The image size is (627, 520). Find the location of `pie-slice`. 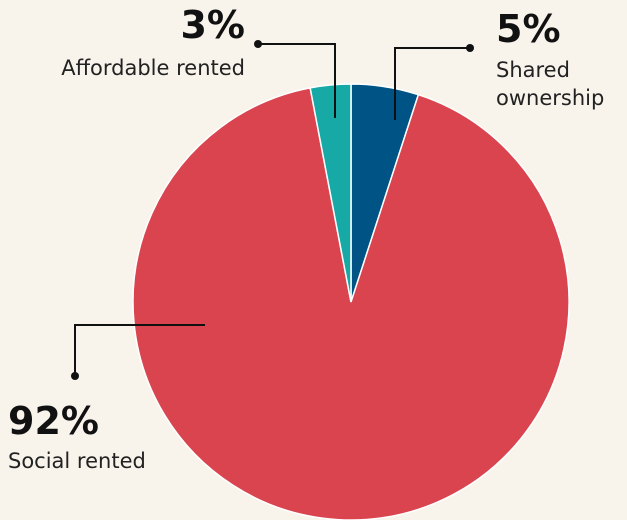

pie-slice is located at coordinates (330, 193).